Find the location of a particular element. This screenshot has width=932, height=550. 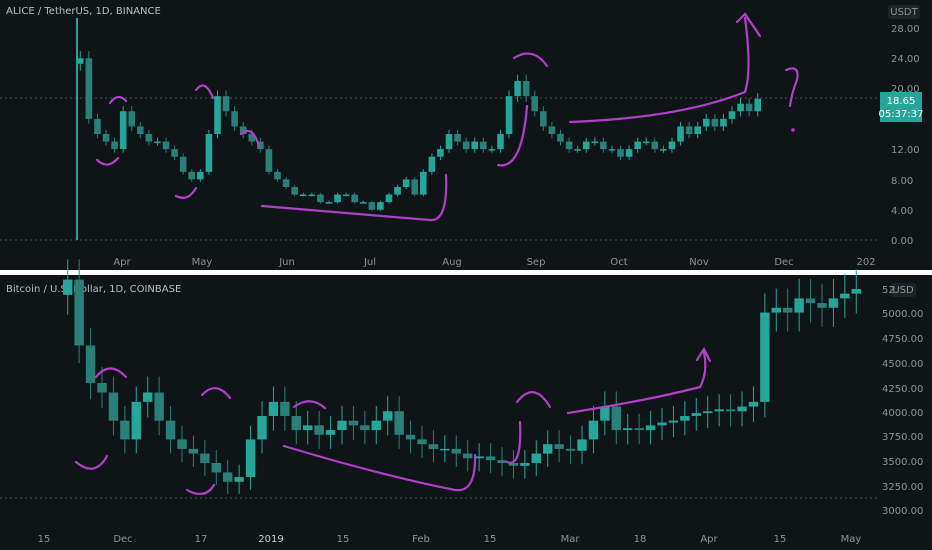

top-y-tick: 20.00 is located at coordinates (905, 89).